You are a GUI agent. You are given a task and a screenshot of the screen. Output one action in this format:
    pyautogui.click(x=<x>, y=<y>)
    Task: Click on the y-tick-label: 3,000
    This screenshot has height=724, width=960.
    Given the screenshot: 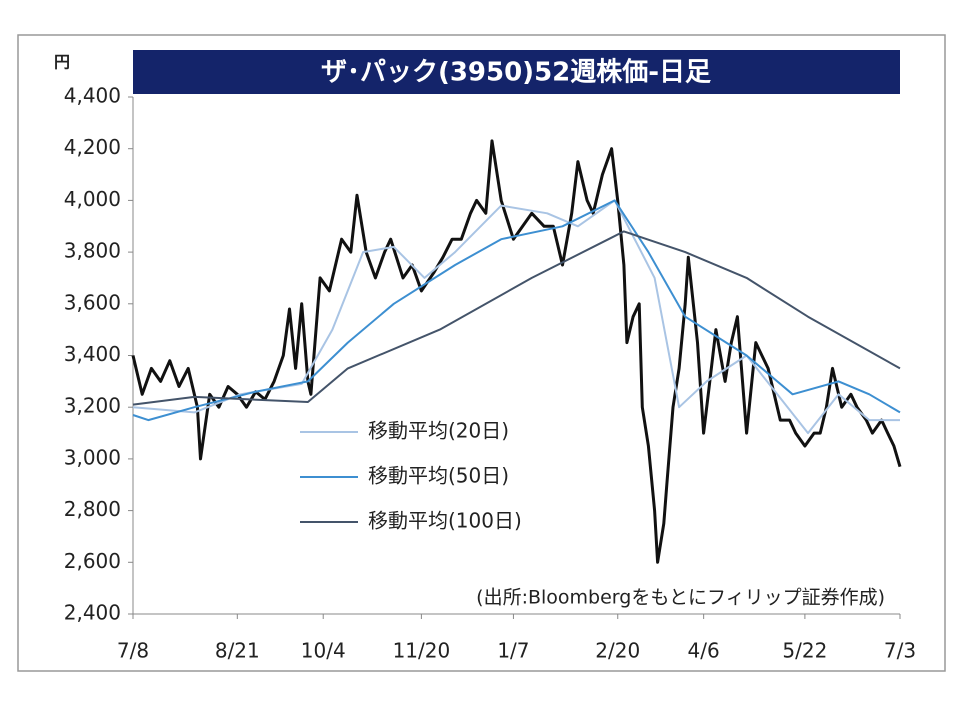 What is the action you would take?
    pyautogui.click(x=92, y=457)
    